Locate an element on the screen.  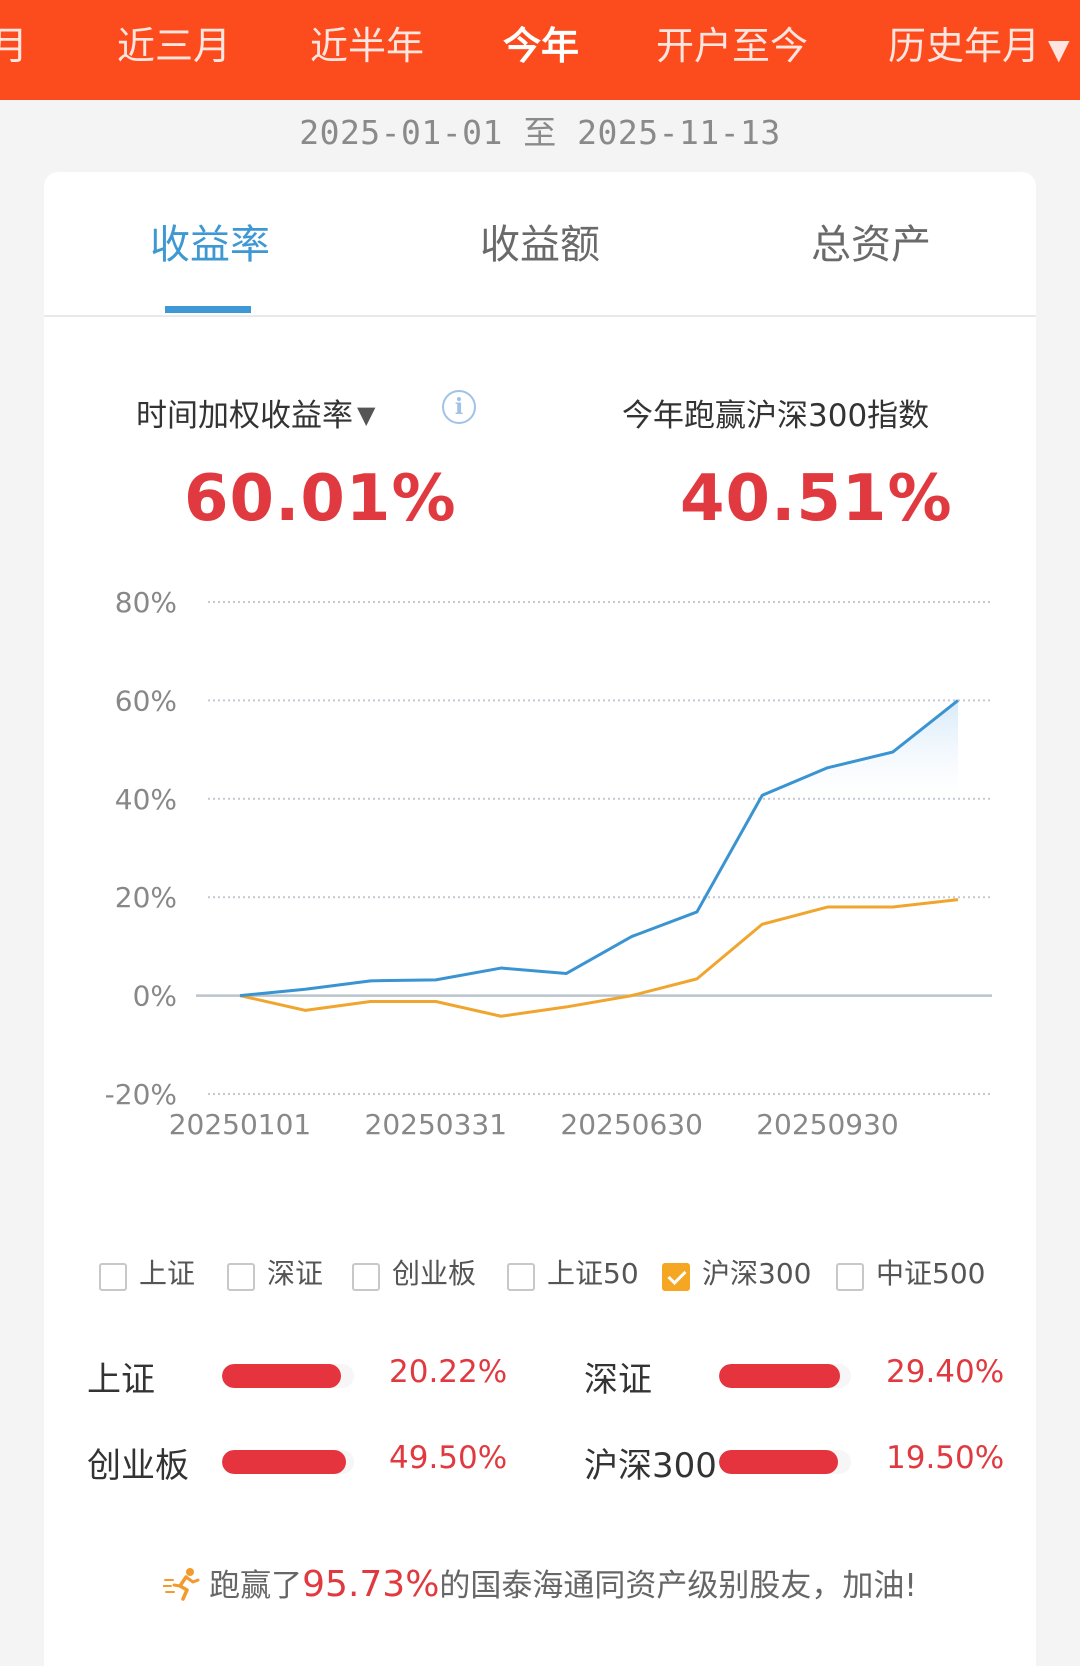
triangle-down-icon: ▼ is located at coordinates (366, 415).